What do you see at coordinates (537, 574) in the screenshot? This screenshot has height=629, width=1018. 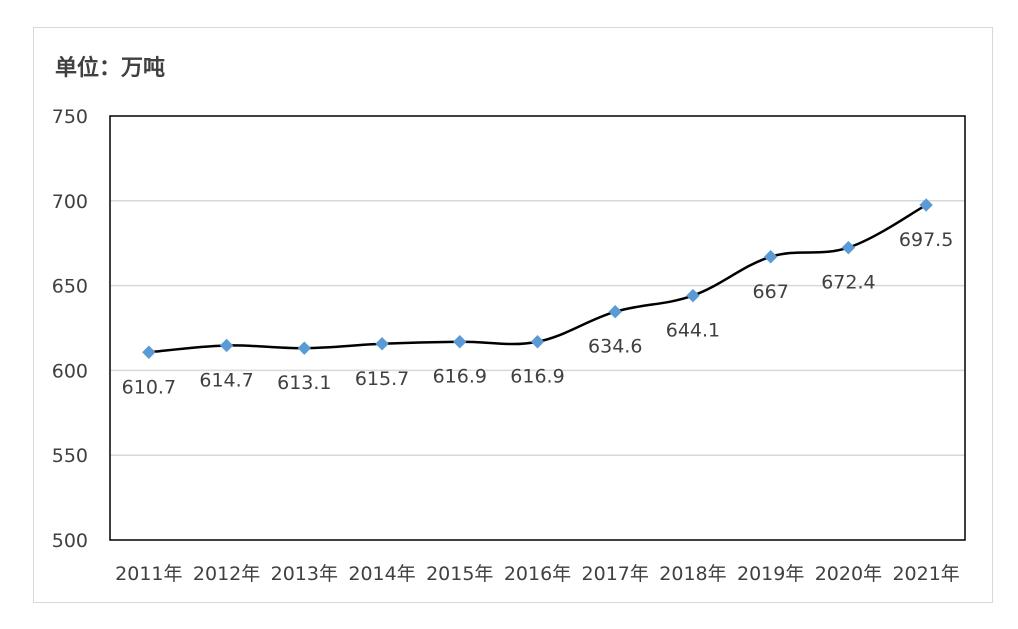 I see `x-tick-label: 2016年` at bounding box center [537, 574].